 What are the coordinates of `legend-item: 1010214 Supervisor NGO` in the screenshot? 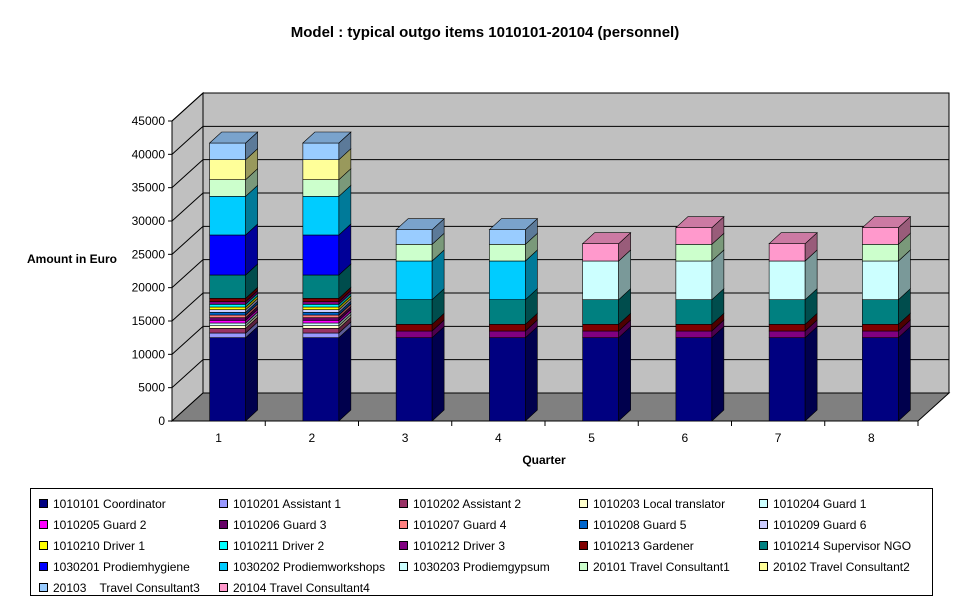 It's located at (846, 545).